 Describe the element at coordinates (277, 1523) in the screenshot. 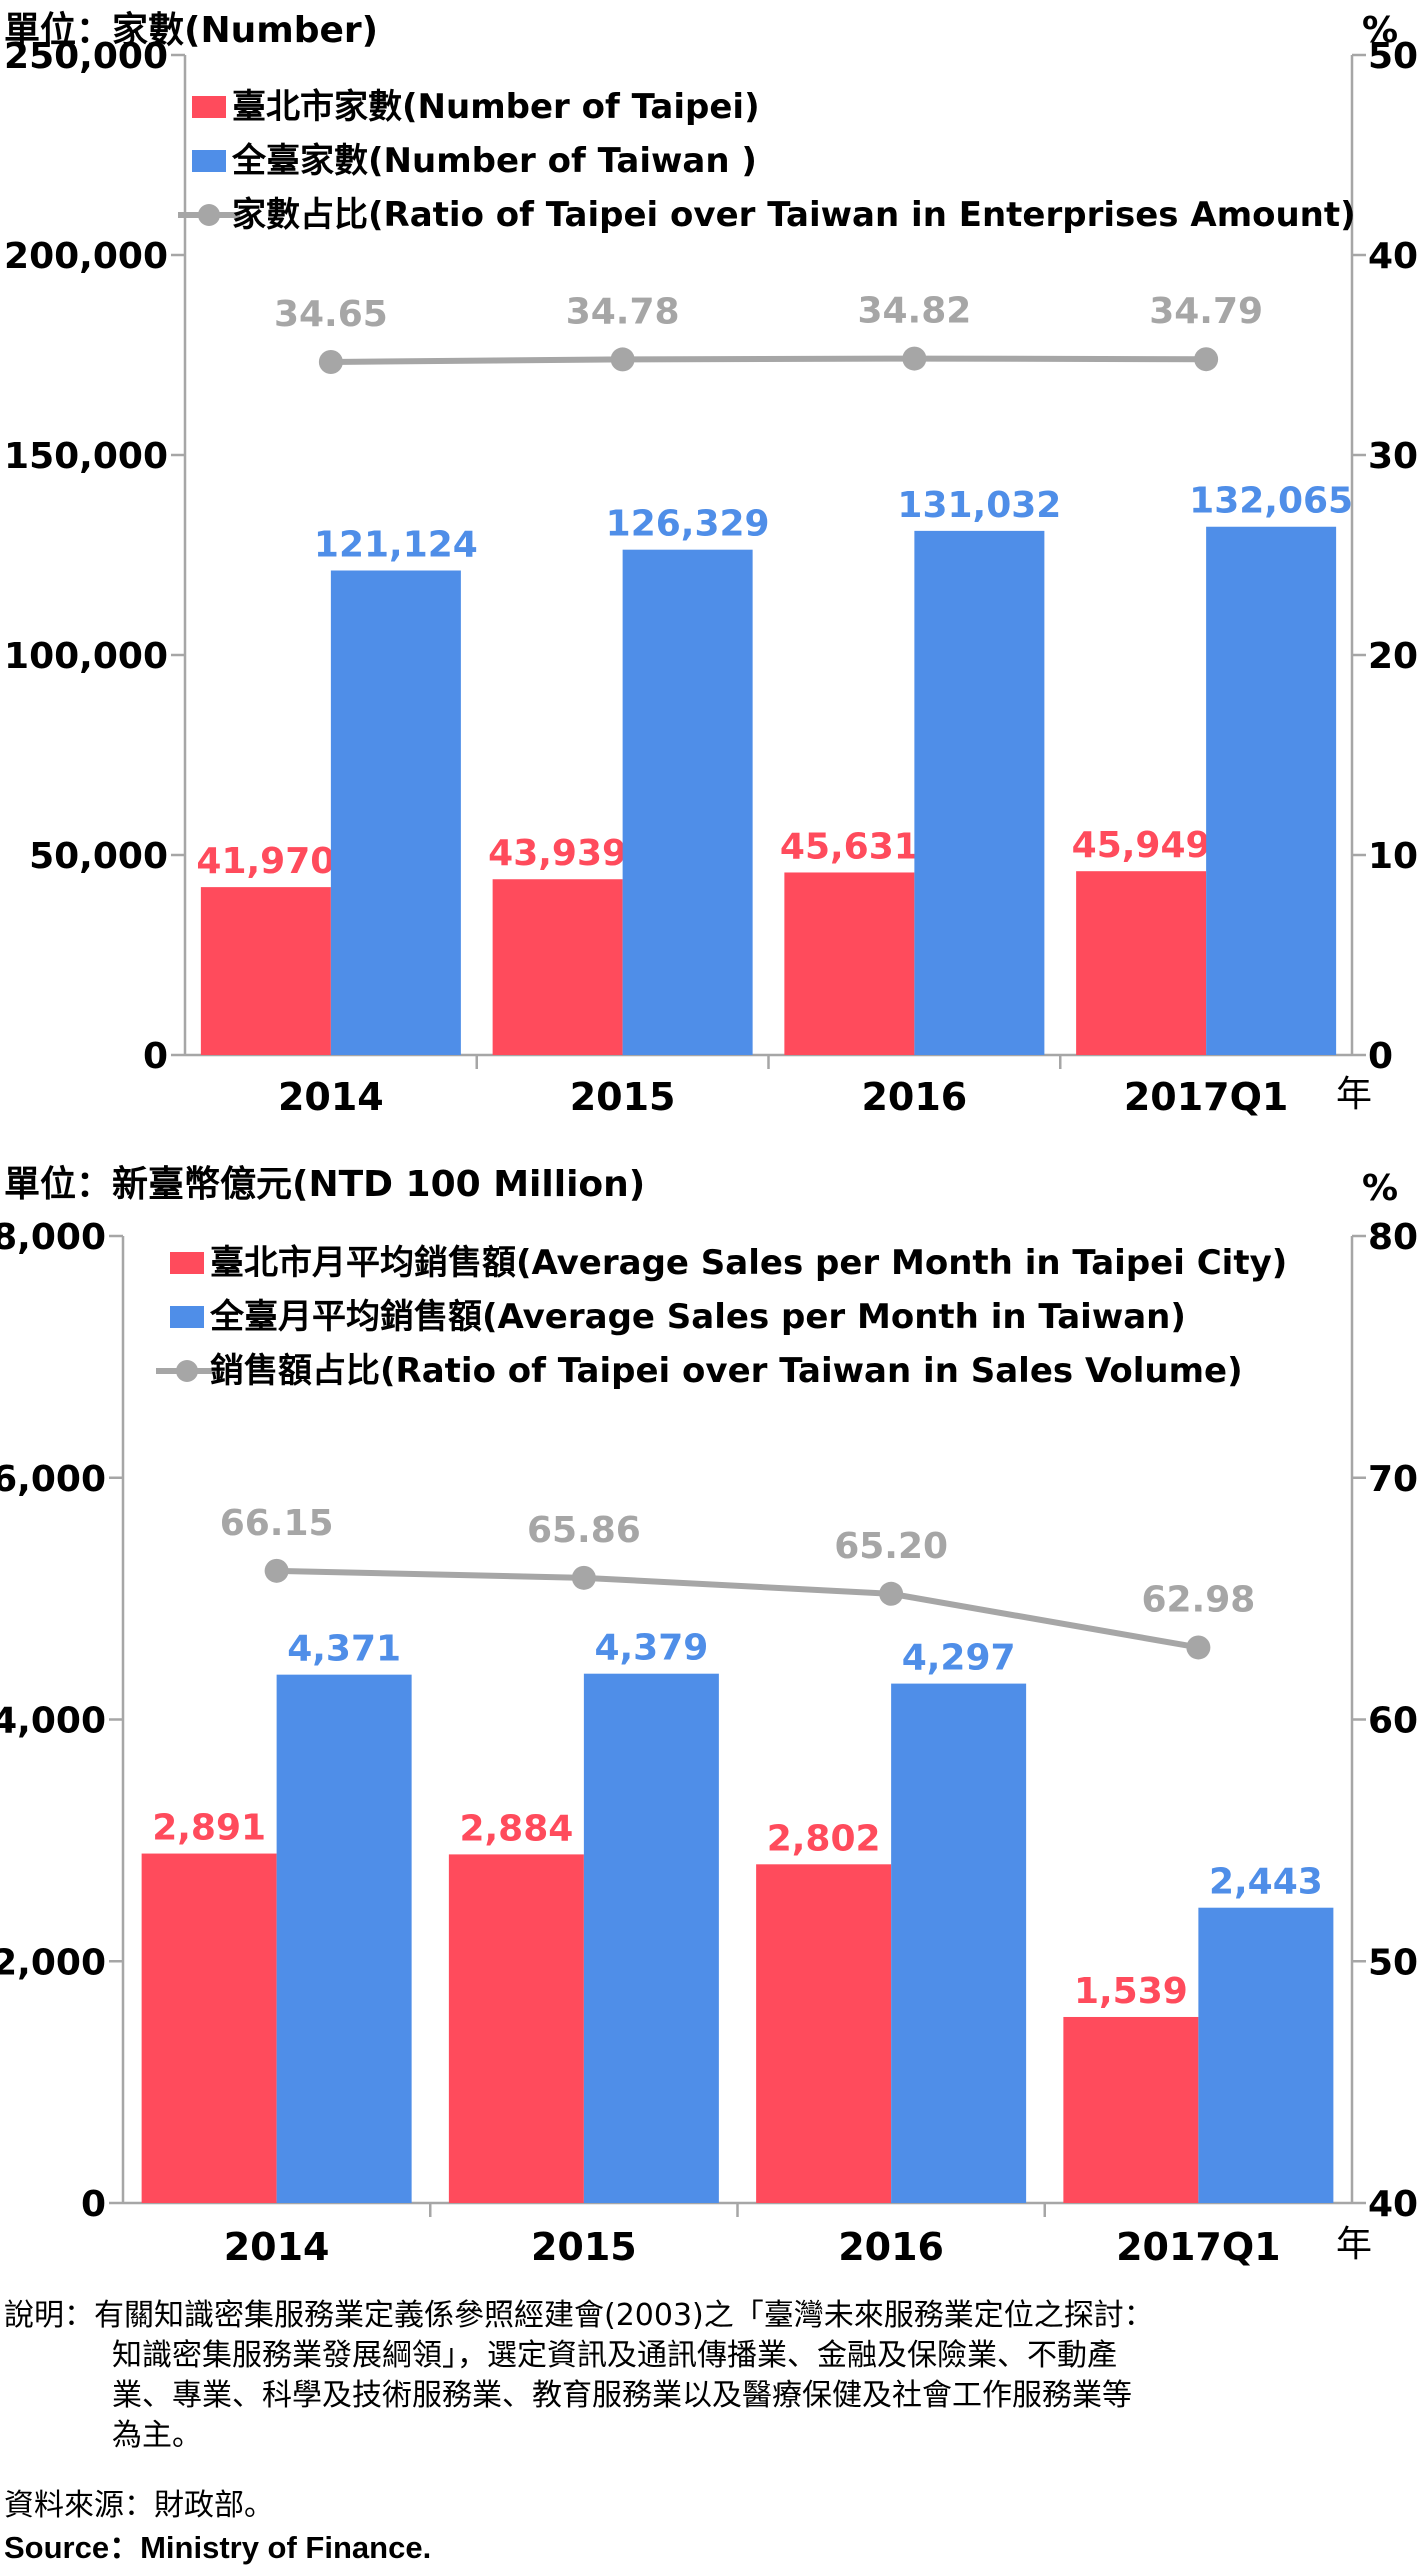

I see `chart2-ratio-value-label: 66.15` at that location.